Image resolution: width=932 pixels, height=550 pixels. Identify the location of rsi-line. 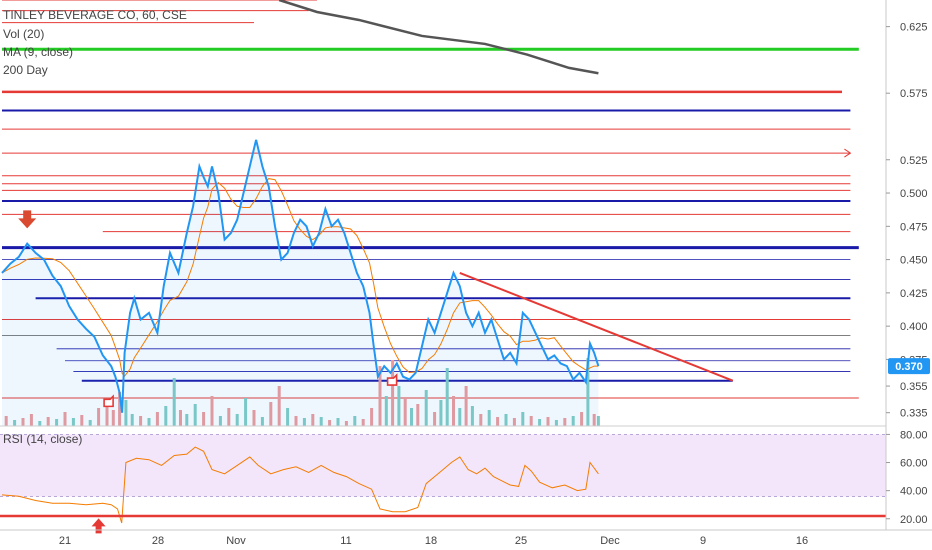
(300, 485).